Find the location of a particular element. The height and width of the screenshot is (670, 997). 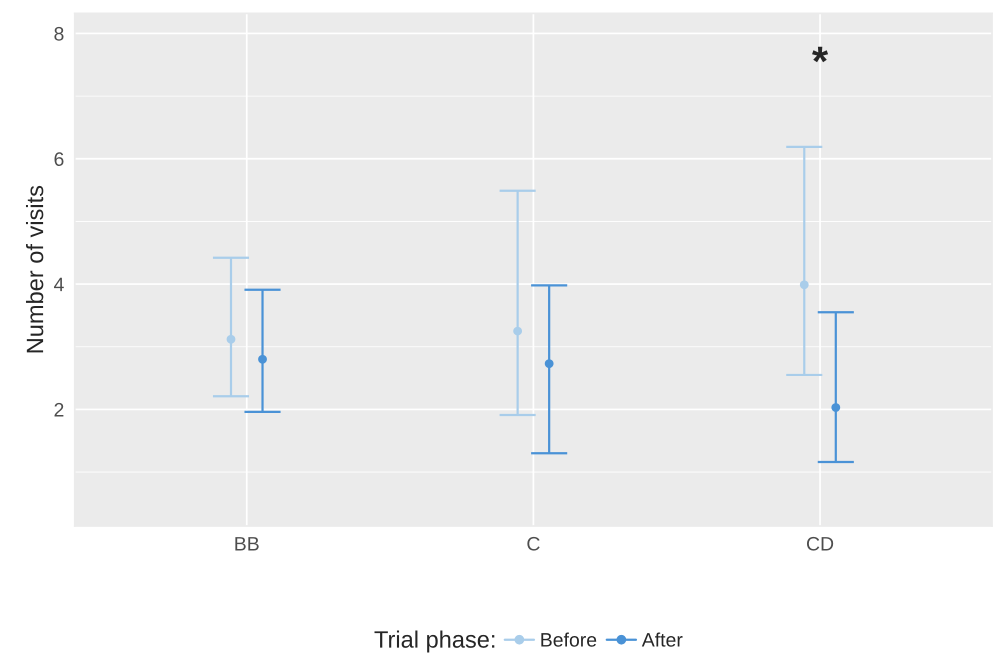

x-tick-label: BB is located at coordinates (247, 543).